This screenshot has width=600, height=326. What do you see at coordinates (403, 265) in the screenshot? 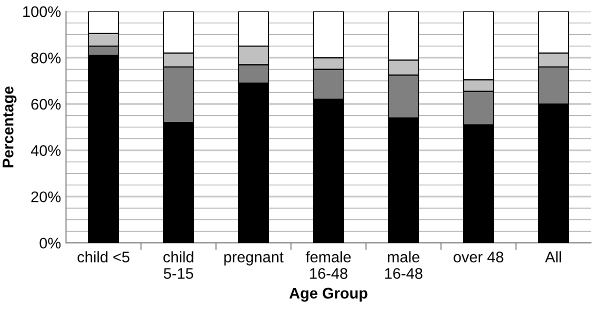
I see `x-tick-label: male 16-48` at bounding box center [403, 265].